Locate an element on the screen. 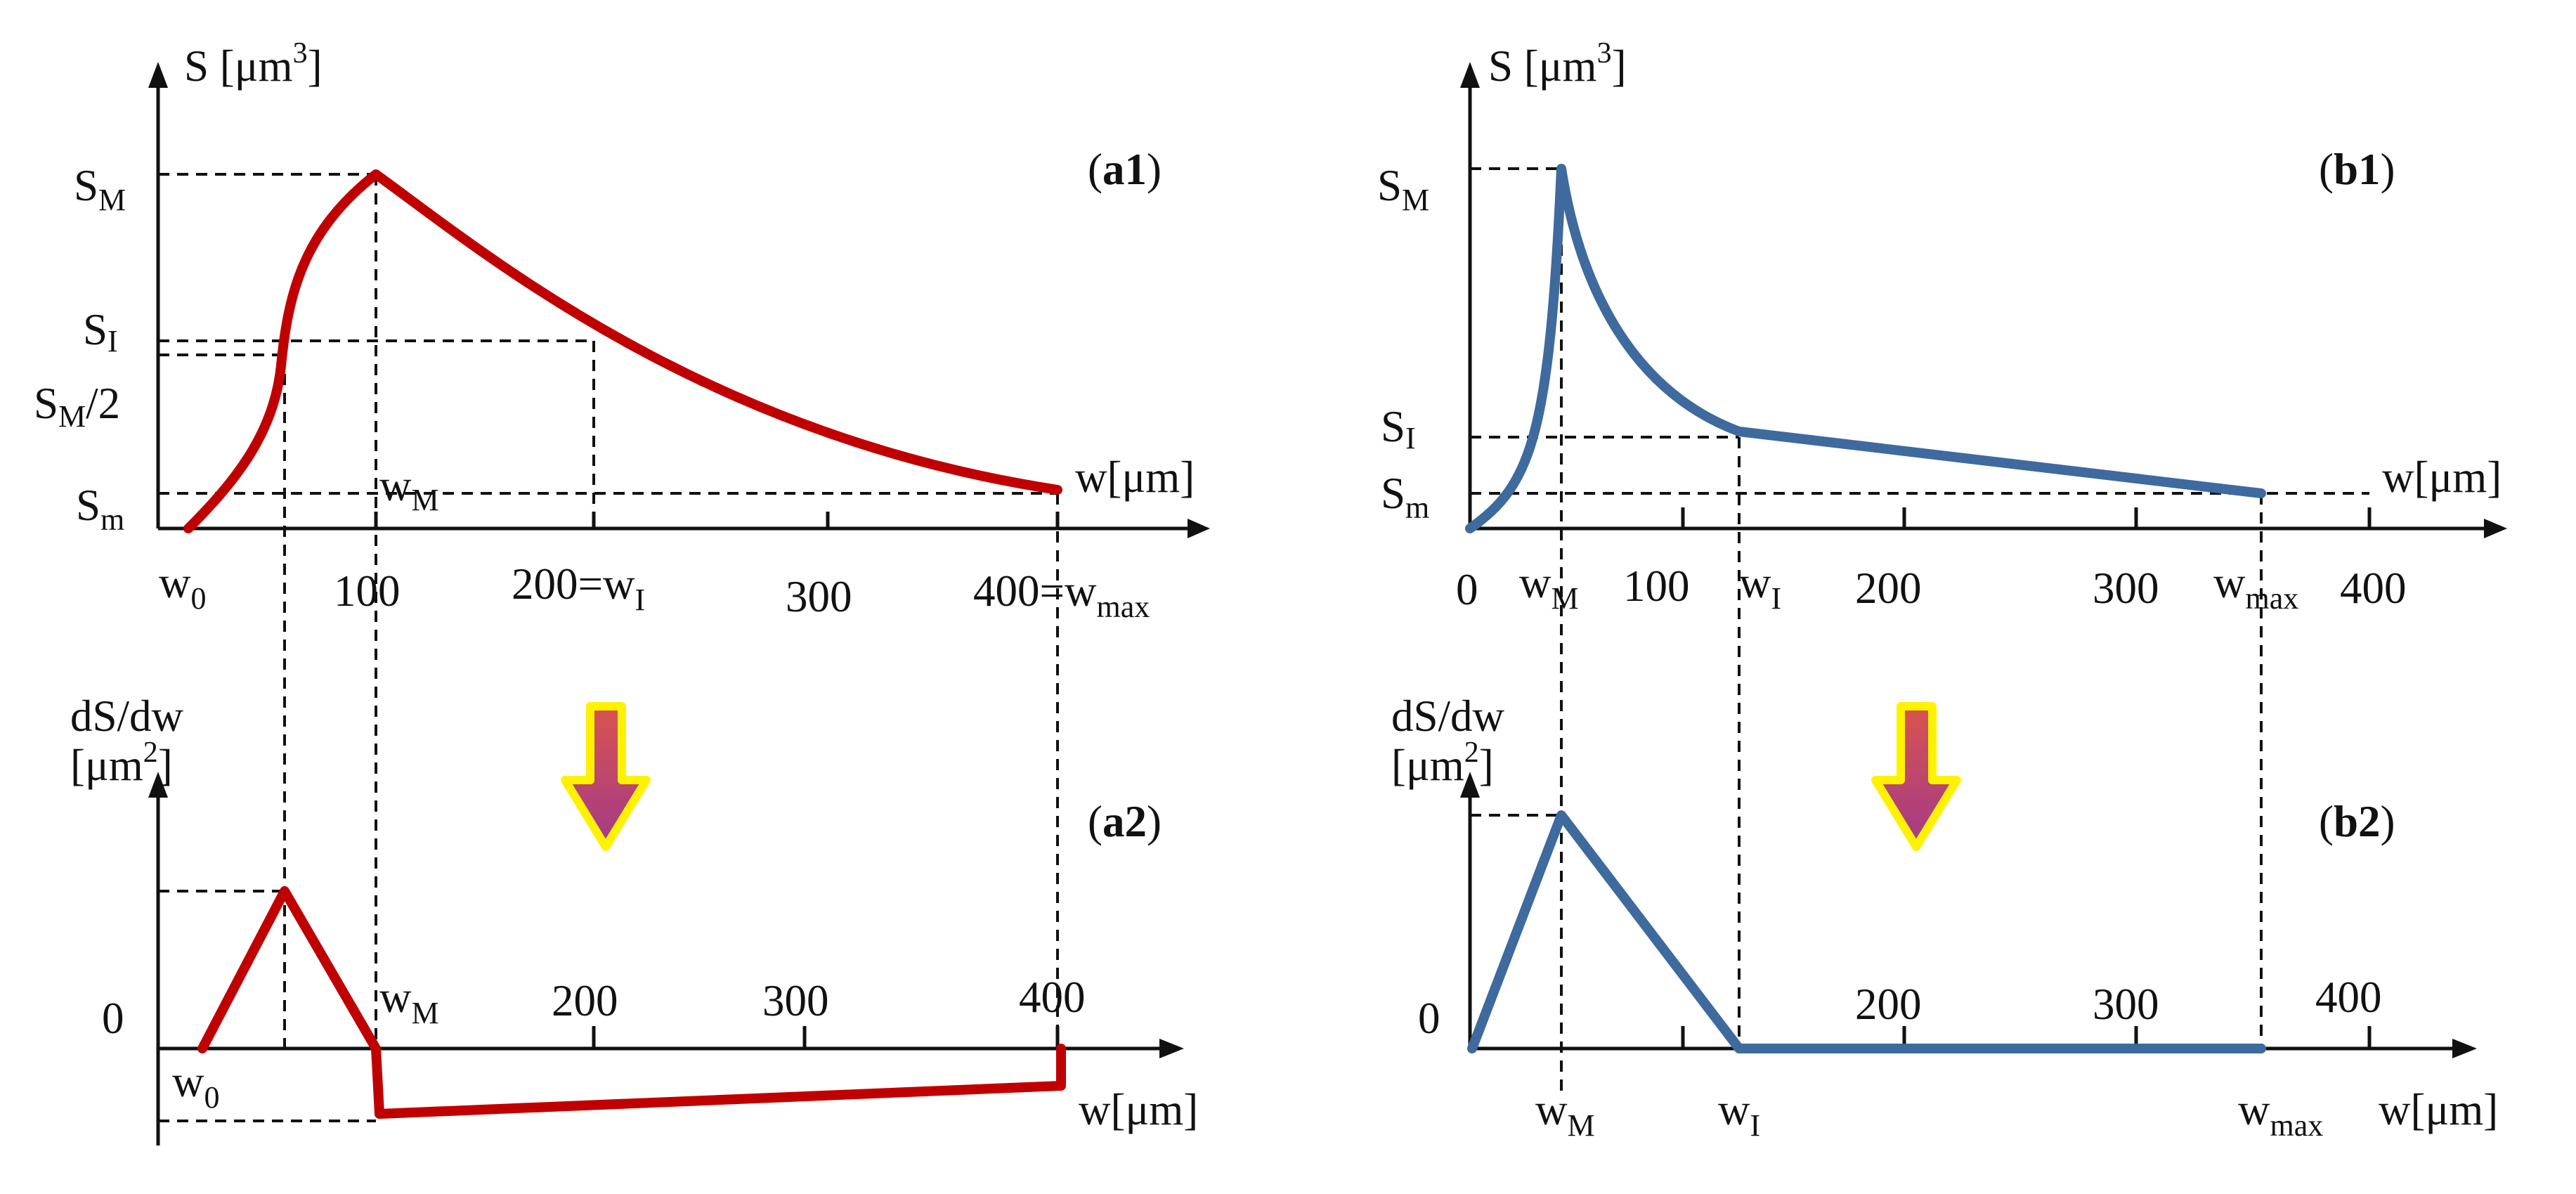 This screenshot has width=2576, height=1194. b2-label-200: 200 is located at coordinates (1889, 1004).